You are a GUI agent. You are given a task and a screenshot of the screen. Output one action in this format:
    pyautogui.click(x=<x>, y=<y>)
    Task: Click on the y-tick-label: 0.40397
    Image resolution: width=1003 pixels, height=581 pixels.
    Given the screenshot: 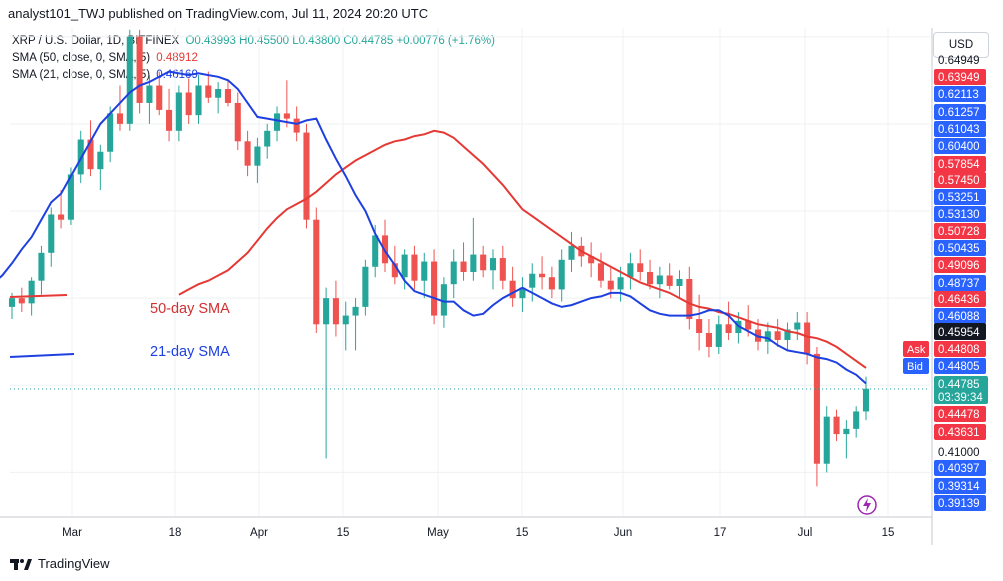 What is the action you would take?
    pyautogui.click(x=959, y=469)
    